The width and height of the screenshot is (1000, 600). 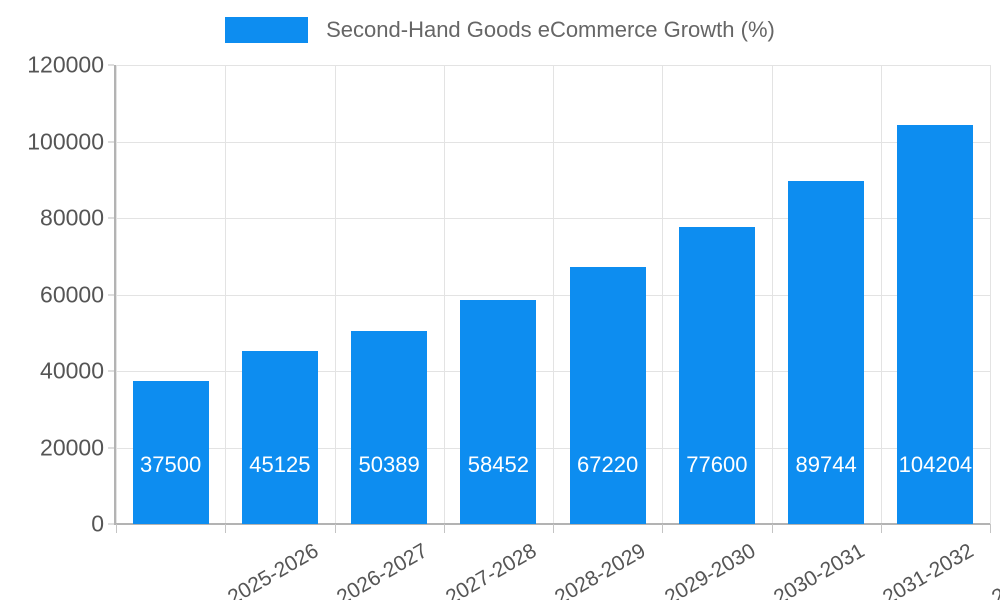 I want to click on bar-value-label: 58452, so click(x=498, y=464).